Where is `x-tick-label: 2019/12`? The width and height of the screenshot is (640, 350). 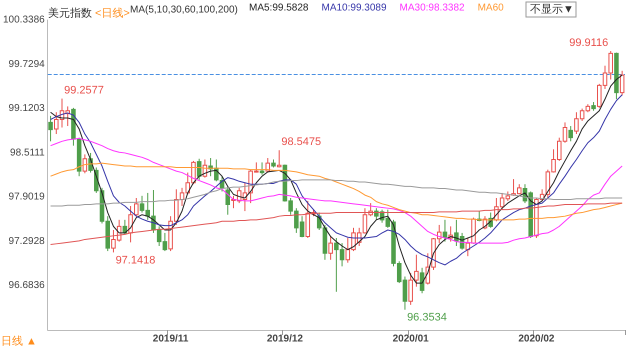 x-tick-label: 2019/12 is located at coordinates (285, 339).